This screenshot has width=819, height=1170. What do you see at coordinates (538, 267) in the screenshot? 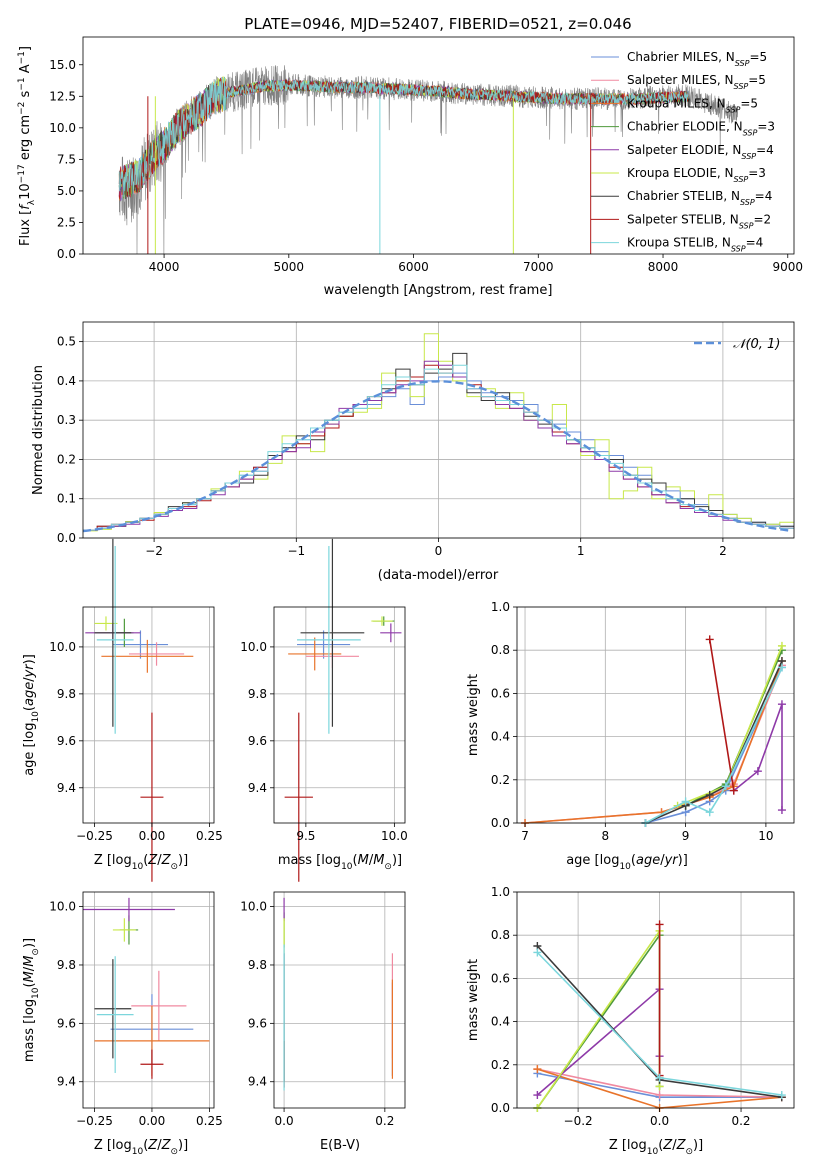
I see `x-tick-label: 7000` at bounding box center [538, 267].